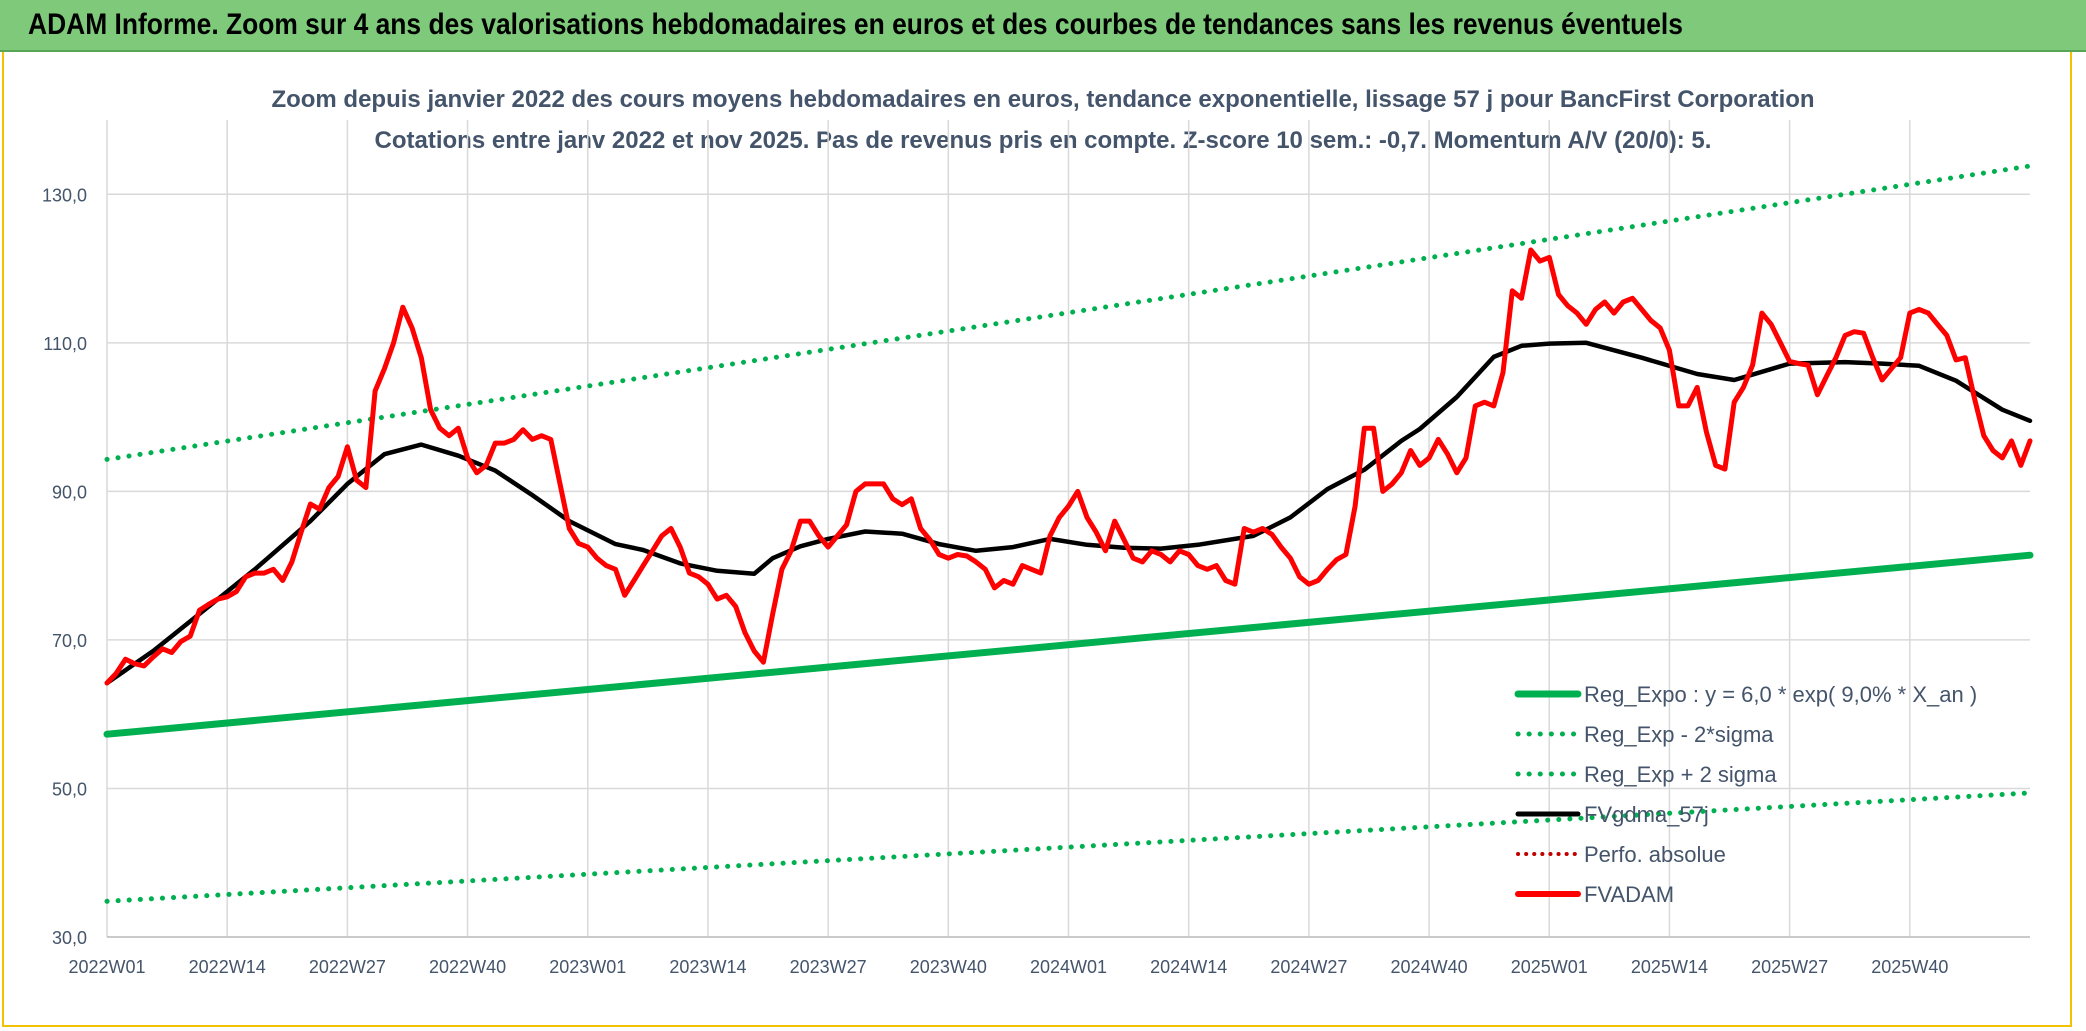 The height and width of the screenshot is (1031, 2086). Describe the element at coordinates (1655, 854) in the screenshot. I see `legend-label-perfo: Perfo. absolue` at that location.